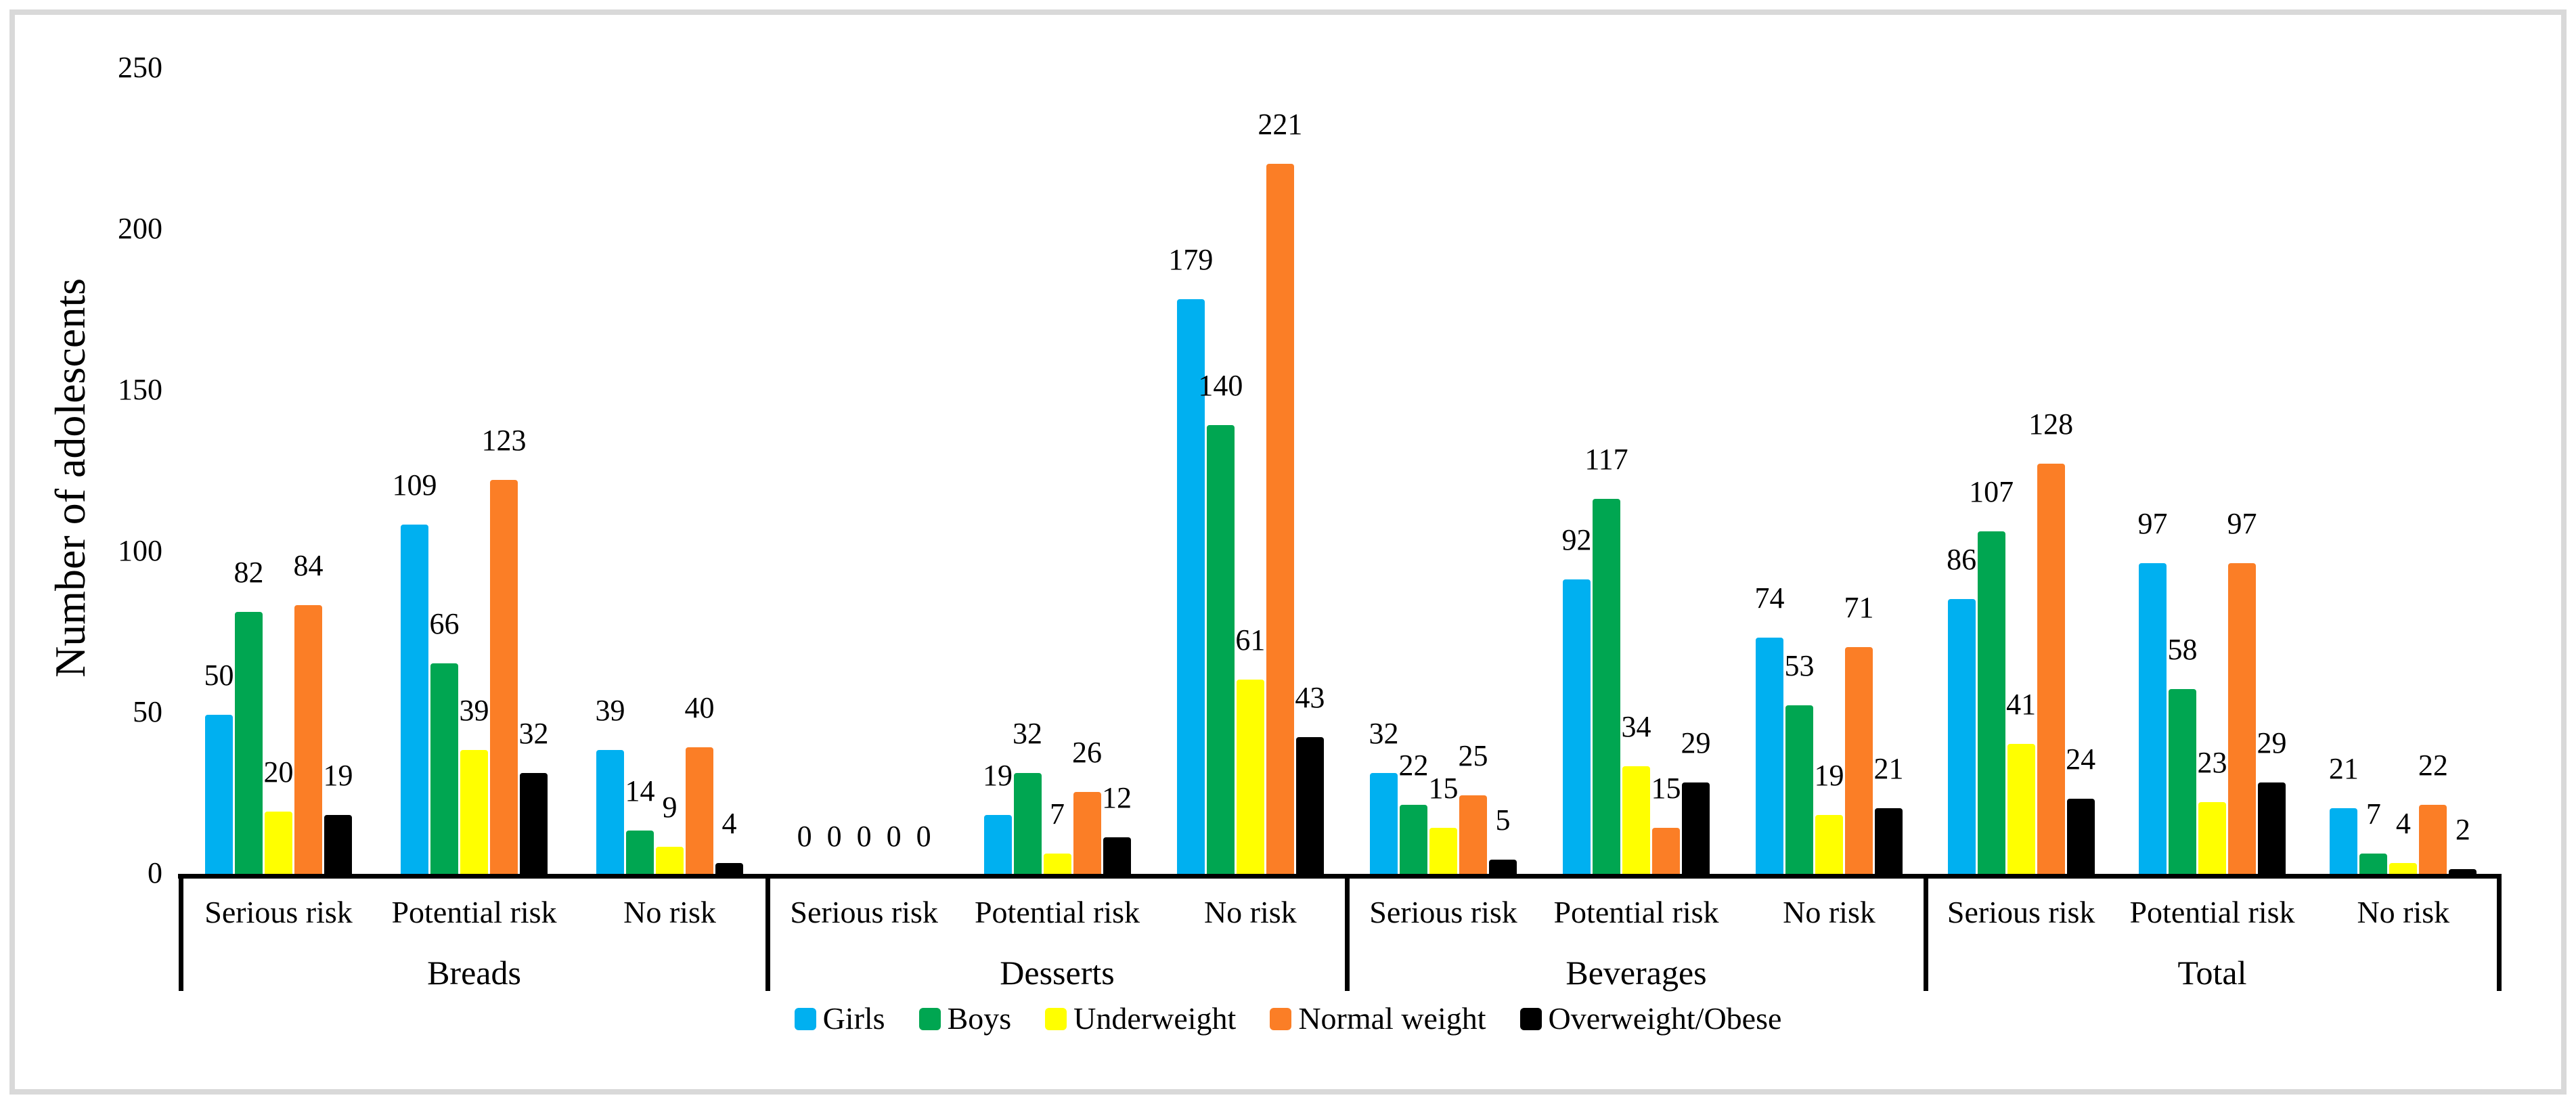 The image size is (2576, 1104). I want to click on bar-value-label: 21, so click(1888, 769).